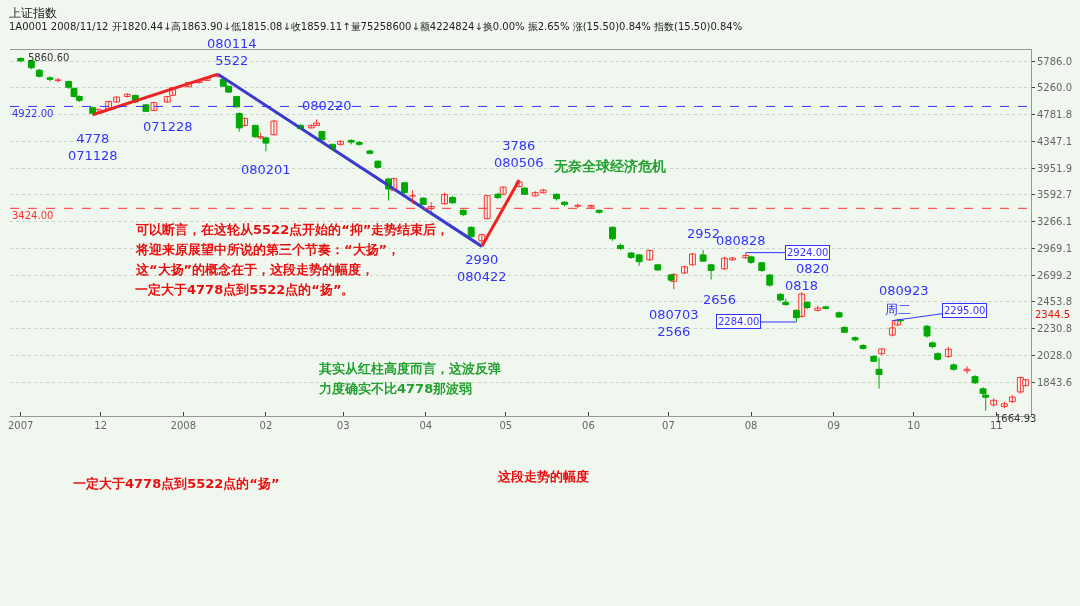 The height and width of the screenshot is (606, 1080). Describe the element at coordinates (343, 425) in the screenshot. I see `x-tick-label: 03` at that location.